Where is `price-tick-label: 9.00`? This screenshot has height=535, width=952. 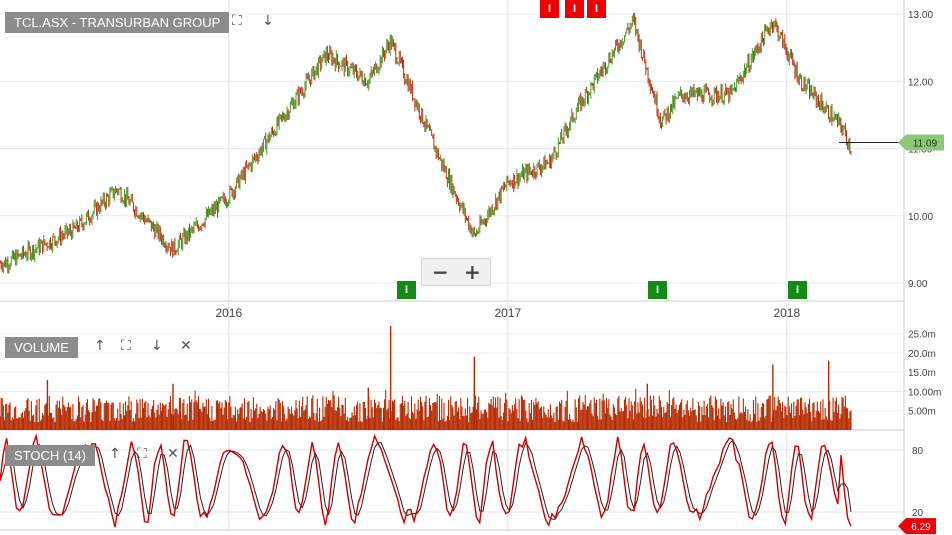
price-tick-label: 9.00 is located at coordinates (918, 284).